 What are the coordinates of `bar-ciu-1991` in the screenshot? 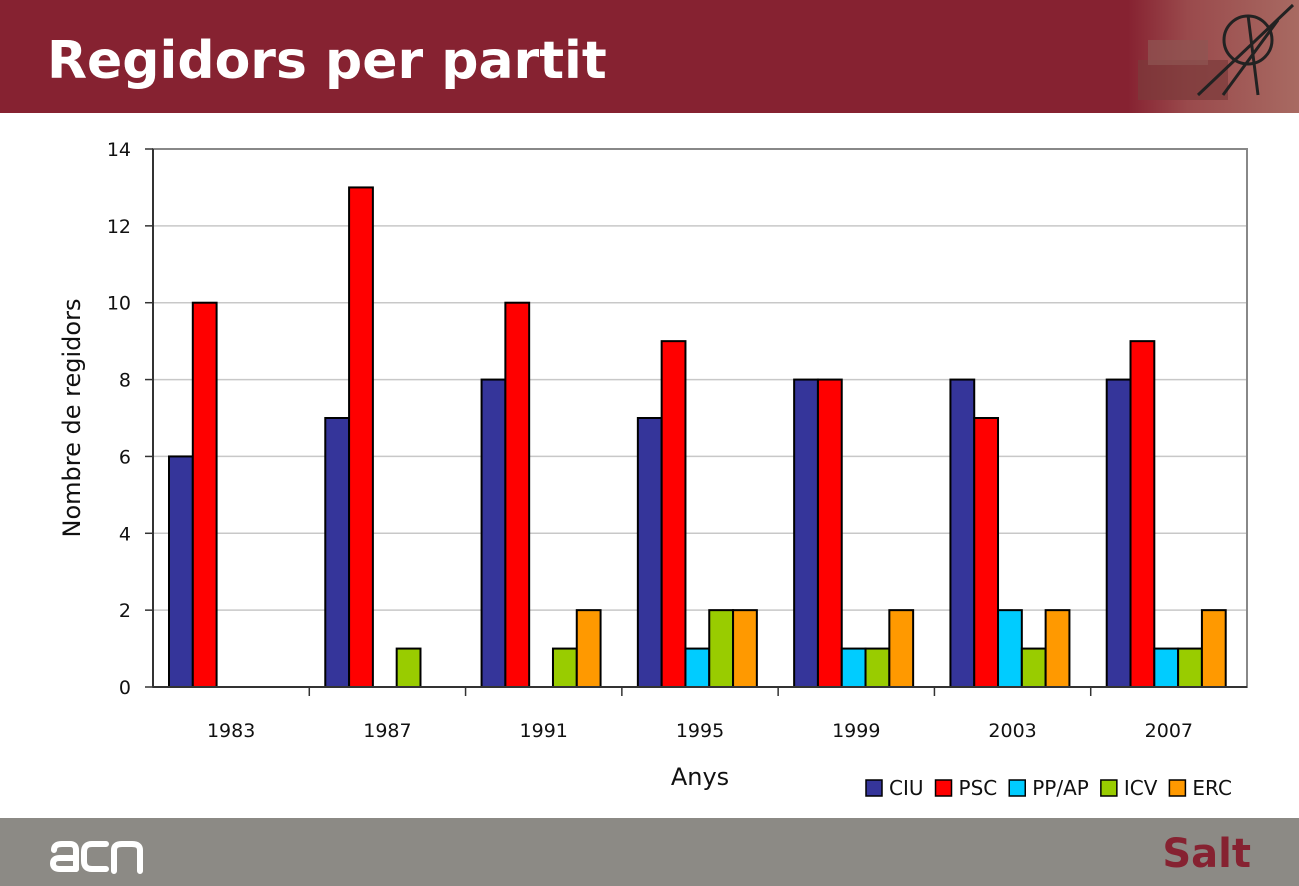 It's located at (493, 533).